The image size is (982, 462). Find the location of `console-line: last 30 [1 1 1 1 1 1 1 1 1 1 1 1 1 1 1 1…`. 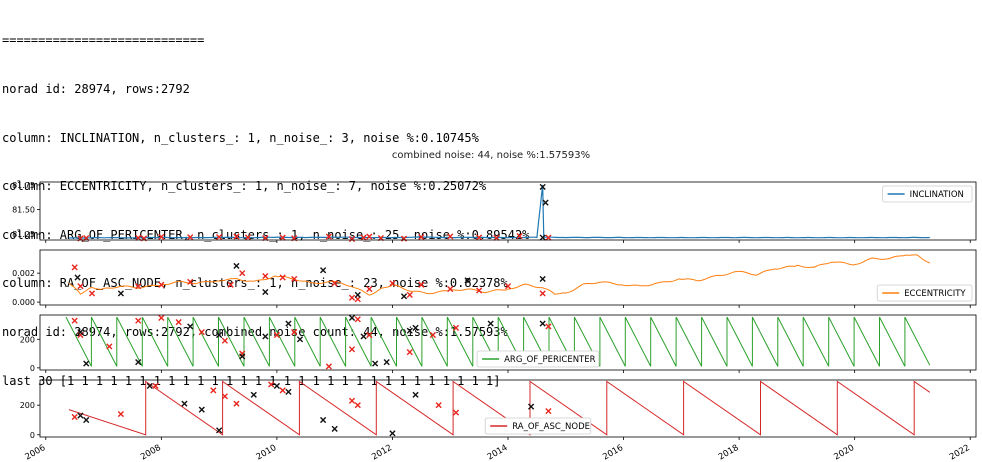

console-line: last 30 [1 1 1 1 1 1 1 1 1 1 1 1 1 1 1 1… is located at coordinates (251, 380).